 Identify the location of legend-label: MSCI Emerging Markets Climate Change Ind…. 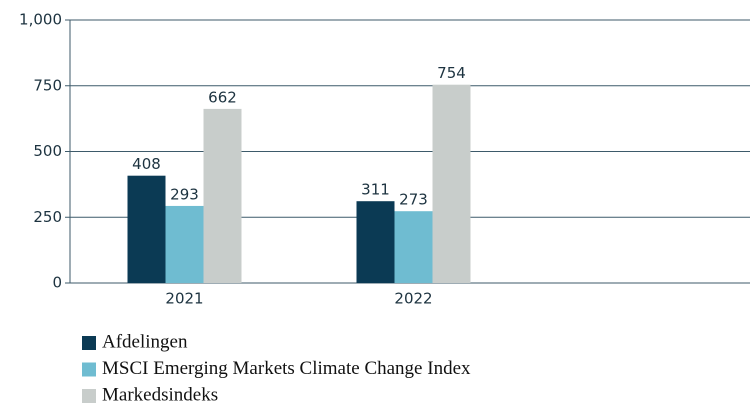
(286, 368).